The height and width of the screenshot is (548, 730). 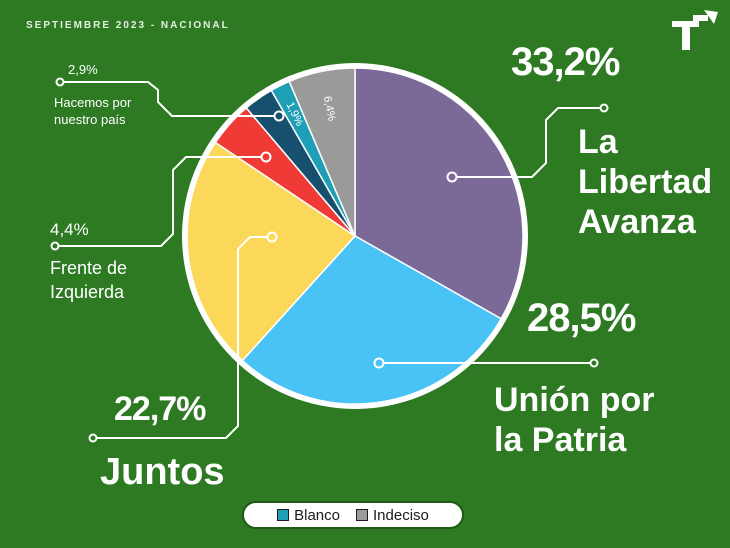 I want to click on juntos-connector-inner-dot, so click(x=272, y=237).